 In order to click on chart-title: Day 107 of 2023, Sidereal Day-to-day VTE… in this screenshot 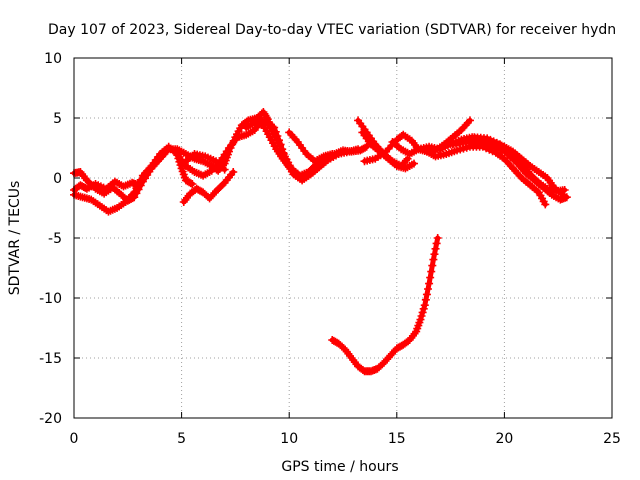, I will do `click(332, 30)`.